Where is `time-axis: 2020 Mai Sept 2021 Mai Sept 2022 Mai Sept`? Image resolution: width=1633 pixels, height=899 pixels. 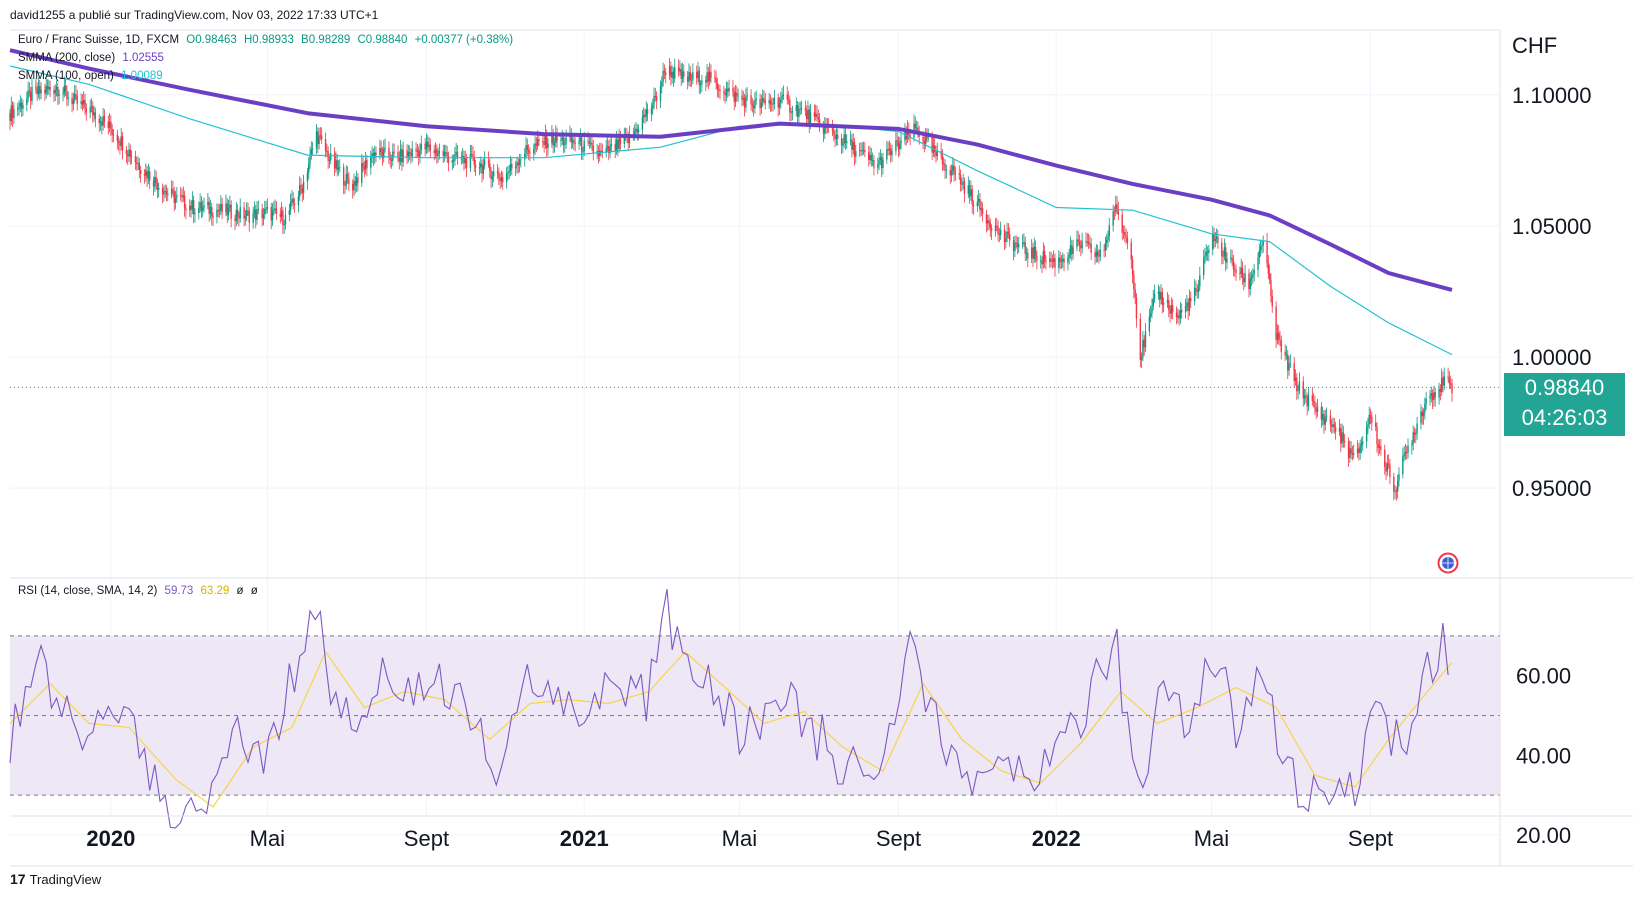
time-axis: 2020 Mai Sept 2021 Mai Sept 2022 Mai Sept is located at coordinates (739, 838).